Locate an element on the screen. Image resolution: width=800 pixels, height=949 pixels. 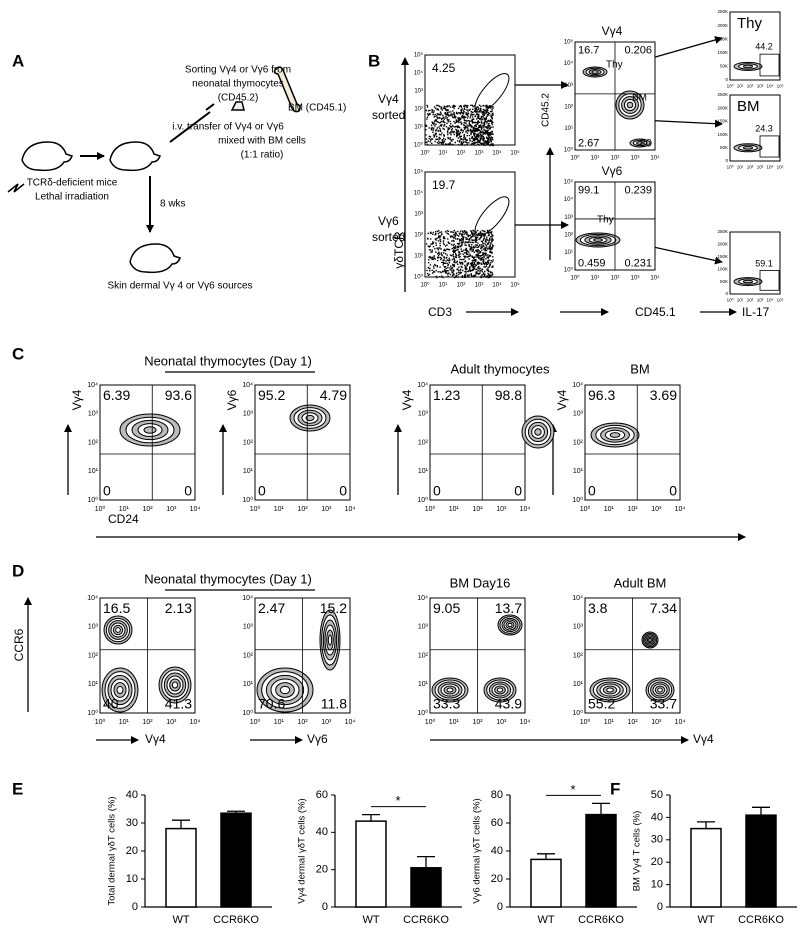
quadrant-value: 4.79 is located at coordinates (333, 395).